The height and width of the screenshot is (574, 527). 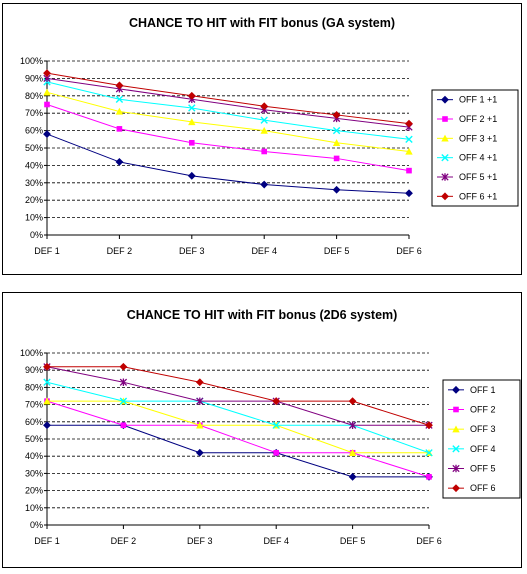 What do you see at coordinates (31, 61) in the screenshot?
I see `y-tick-label: 100%` at bounding box center [31, 61].